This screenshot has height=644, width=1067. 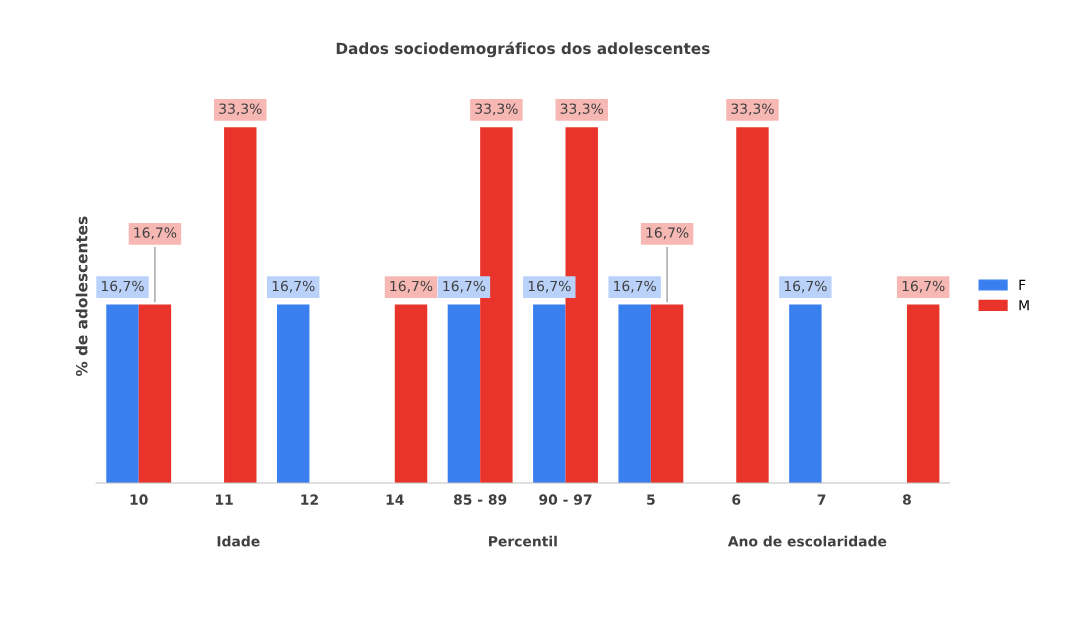 I want to click on x-tick-label: 11, so click(x=224, y=499).